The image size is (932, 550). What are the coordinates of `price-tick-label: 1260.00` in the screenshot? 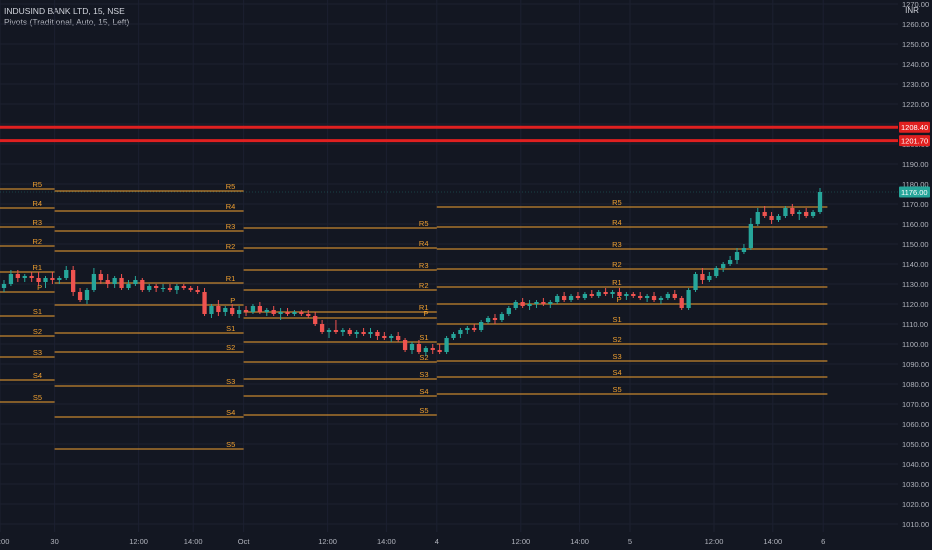 It's located at (915, 24).